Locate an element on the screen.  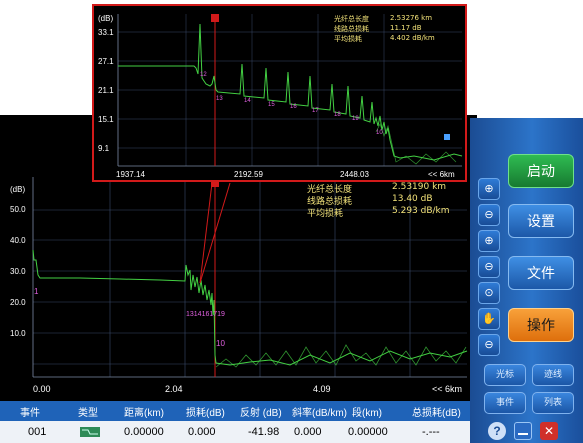
popup-event-number: 19 is located at coordinates (355, 119).